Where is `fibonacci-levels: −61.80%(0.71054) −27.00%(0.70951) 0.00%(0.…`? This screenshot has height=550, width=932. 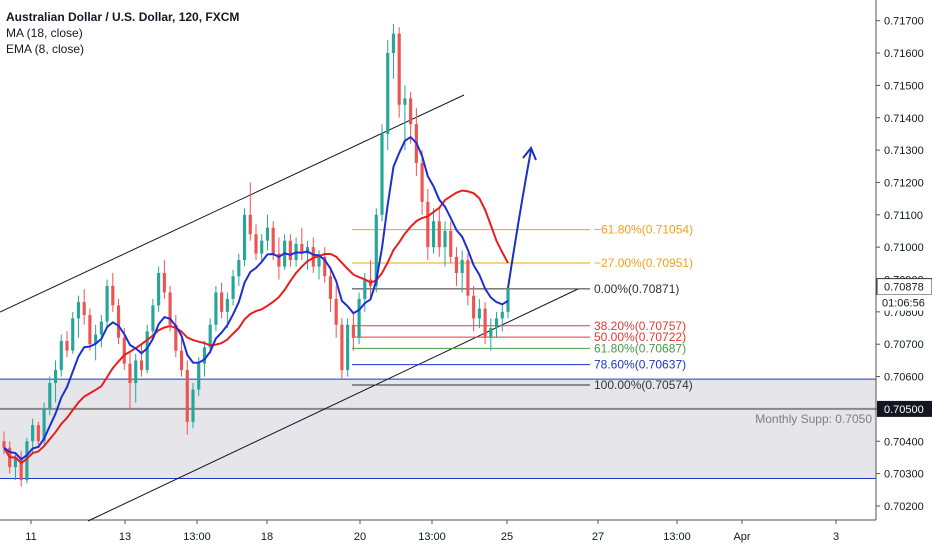 fibonacci-levels: −61.80%(0.71054) −27.00%(0.70951) 0.00%(0.… is located at coordinates (522, 307).